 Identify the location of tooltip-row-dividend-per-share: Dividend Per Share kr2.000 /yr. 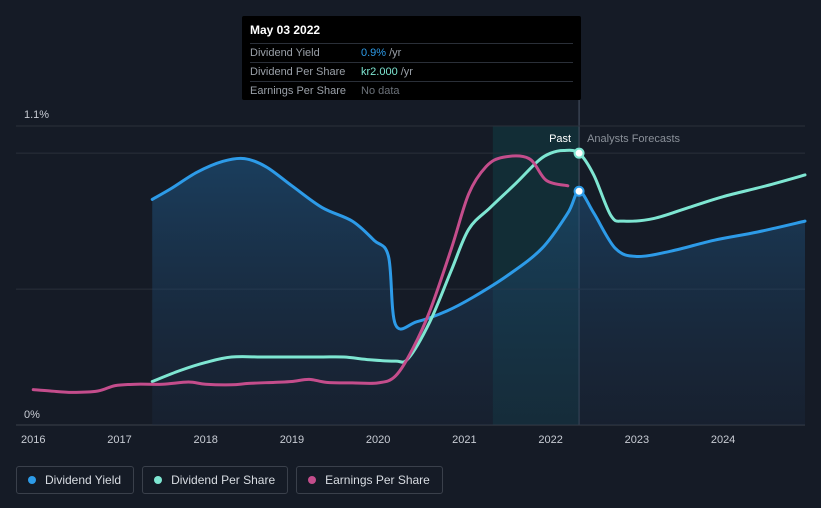
(411, 71).